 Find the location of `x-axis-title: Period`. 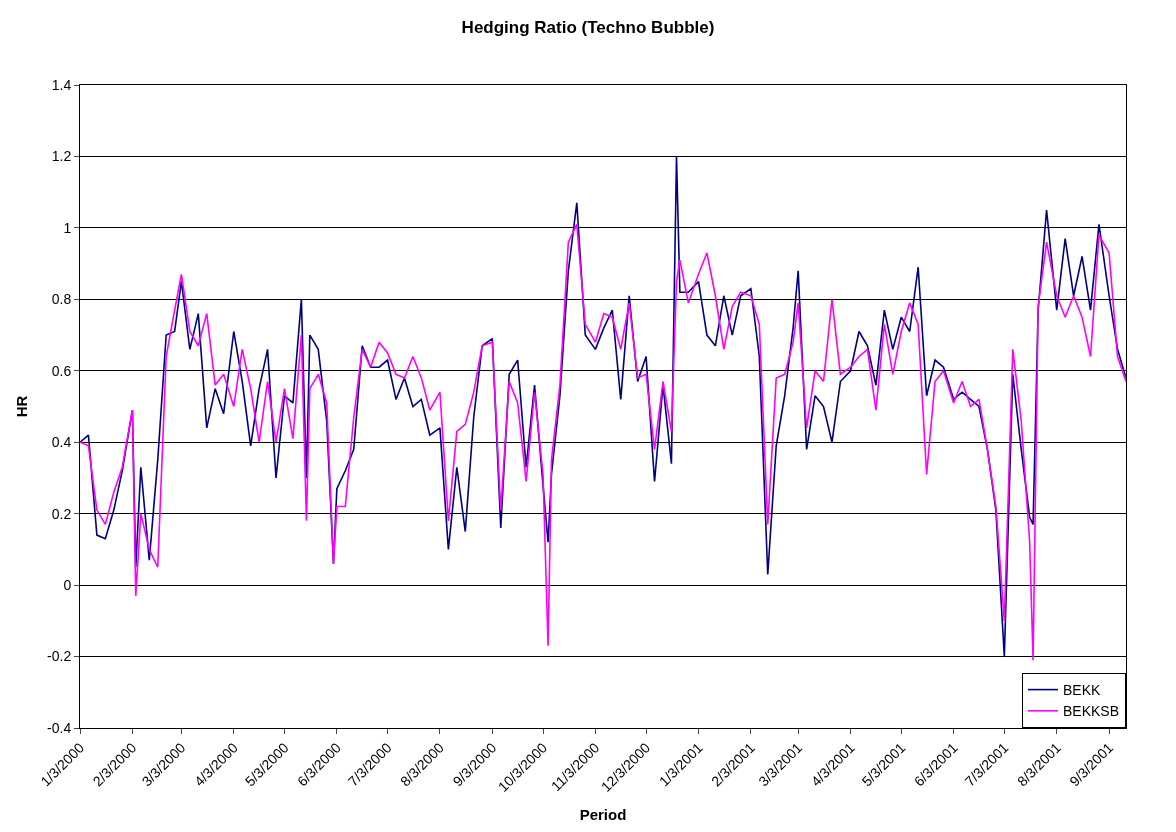

x-axis-title: Period is located at coordinates (603, 814).